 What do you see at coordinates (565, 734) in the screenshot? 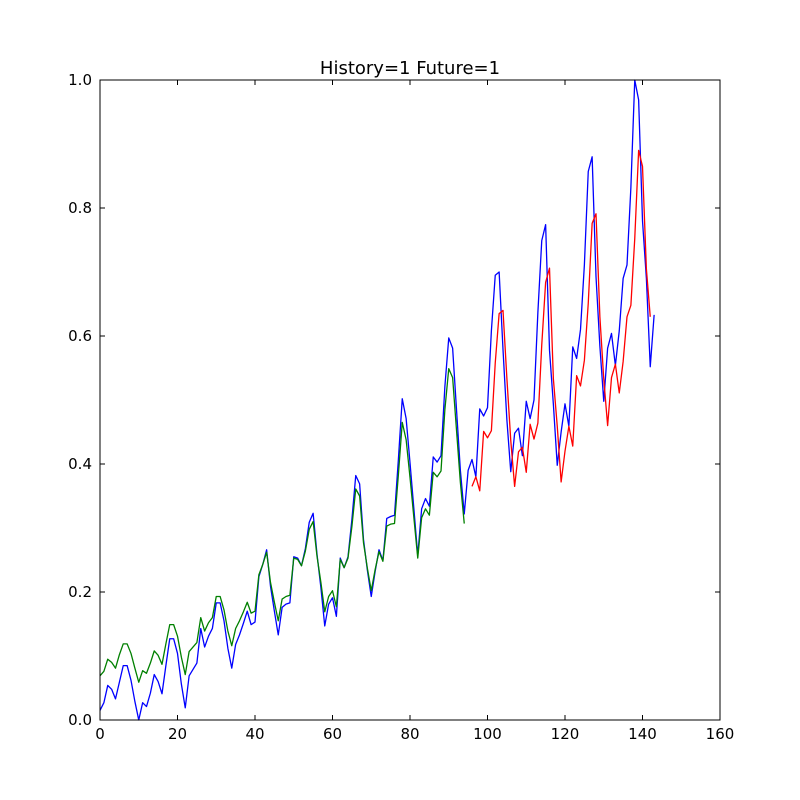
I see `x-tick-label: 120` at bounding box center [565, 734].